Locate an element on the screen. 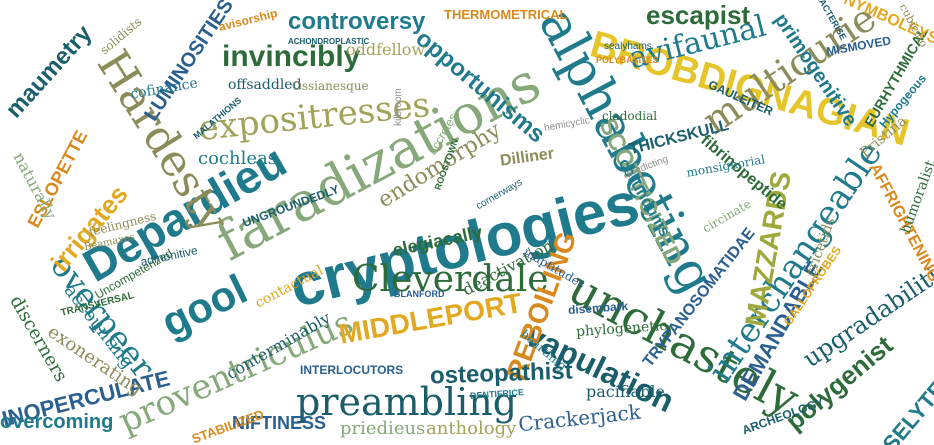  cloud-word: sealyhams is located at coordinates (628, 46).